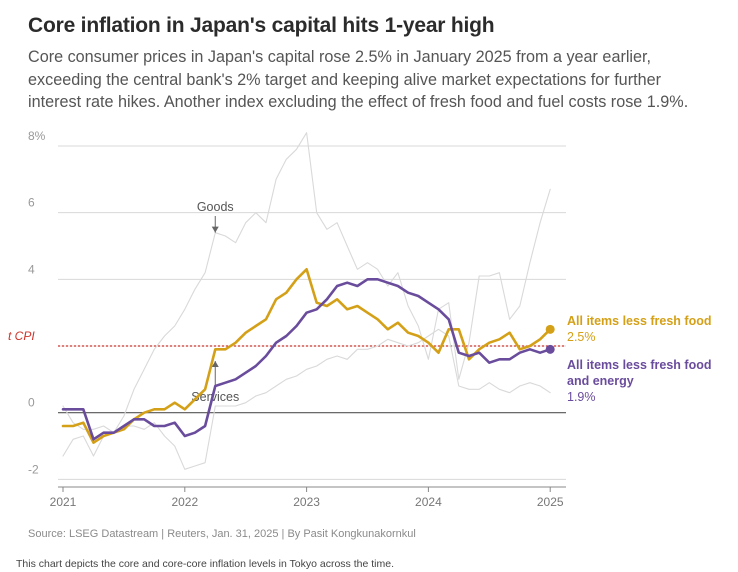 Image resolution: width=738 pixels, height=572 pixels. I want to click on x-tick-label-4: 2025, so click(550, 502).